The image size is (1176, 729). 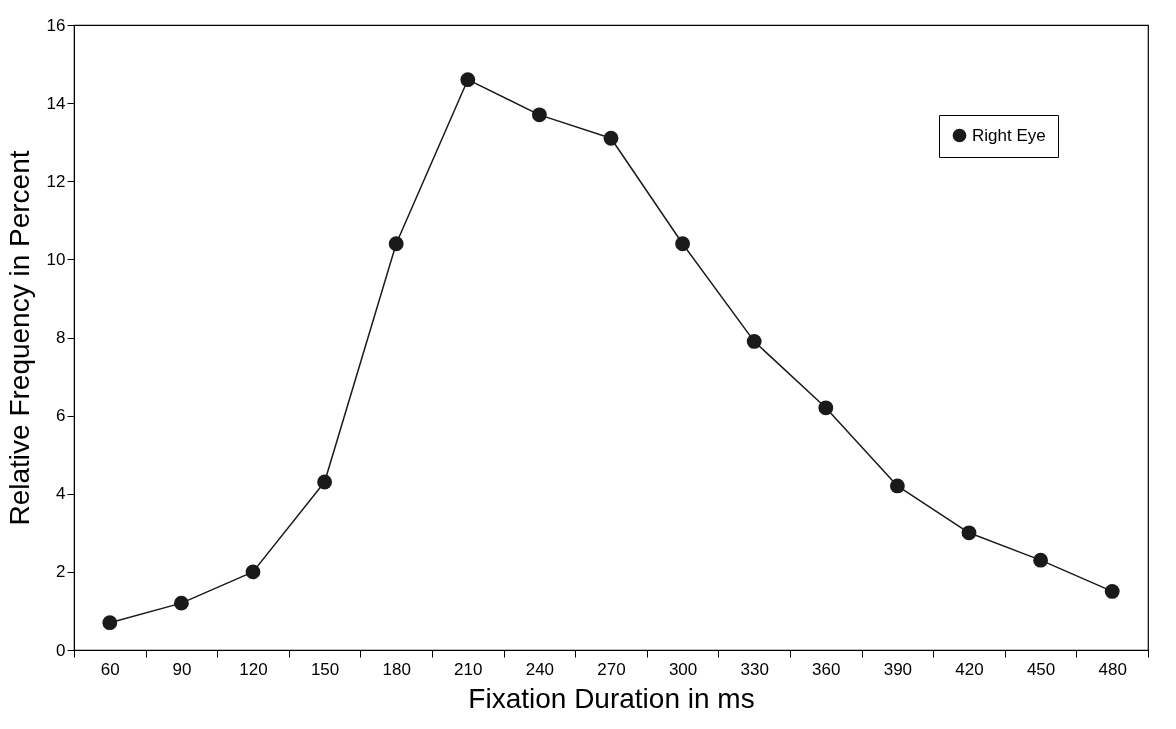 I want to click on x-tick-label: 60, so click(x=110, y=669).